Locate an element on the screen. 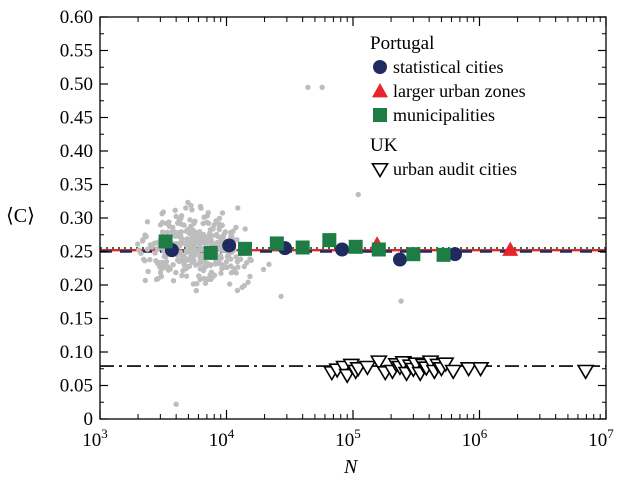  y-tick-label: 0.55 is located at coordinates (76, 51).